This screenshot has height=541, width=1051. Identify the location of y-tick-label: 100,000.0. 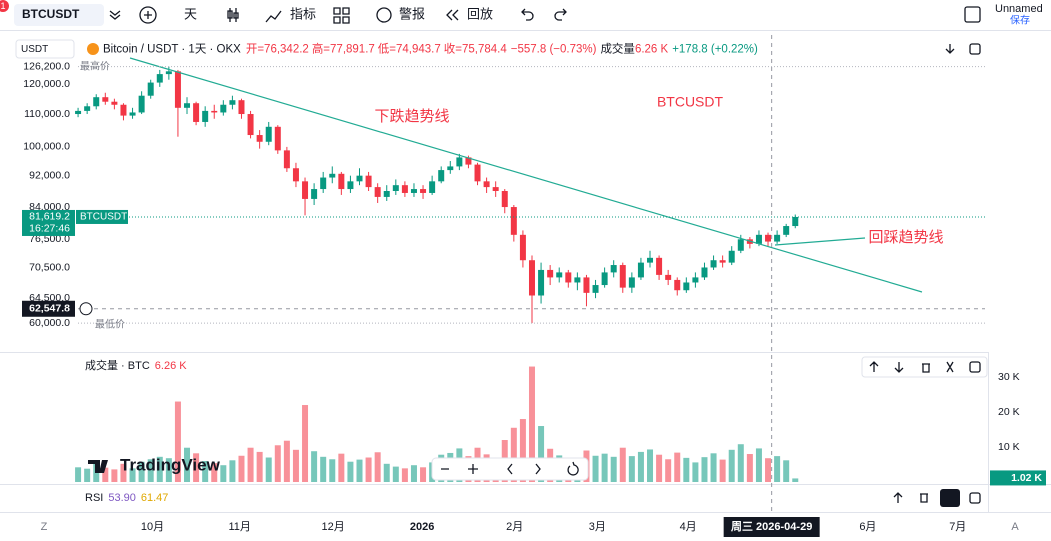
(46, 147).